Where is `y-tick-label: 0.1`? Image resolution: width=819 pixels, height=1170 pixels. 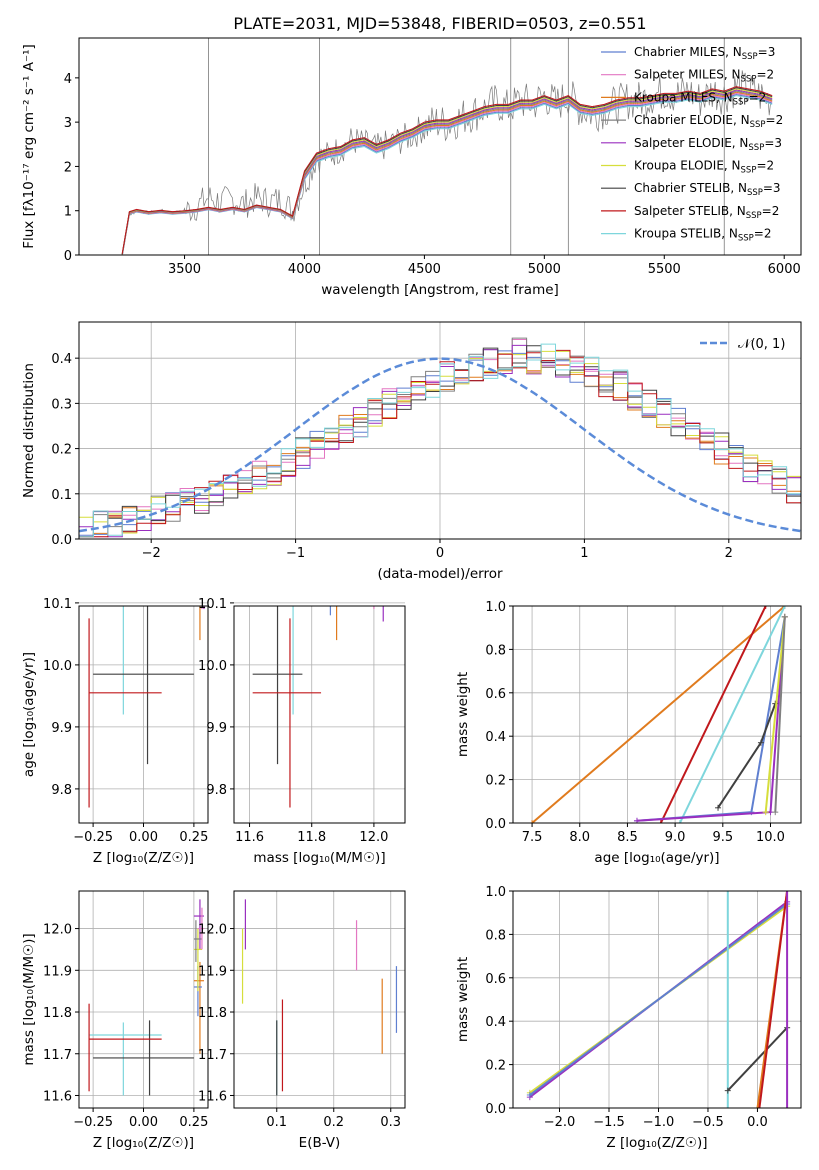 y-tick-label: 0.1 is located at coordinates (61, 495).